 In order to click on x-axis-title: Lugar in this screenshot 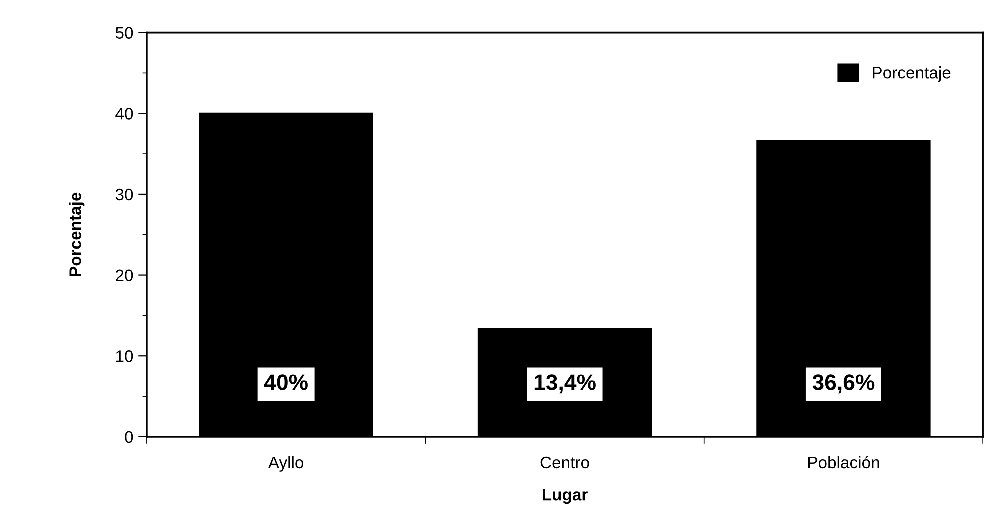, I will do `click(565, 496)`.